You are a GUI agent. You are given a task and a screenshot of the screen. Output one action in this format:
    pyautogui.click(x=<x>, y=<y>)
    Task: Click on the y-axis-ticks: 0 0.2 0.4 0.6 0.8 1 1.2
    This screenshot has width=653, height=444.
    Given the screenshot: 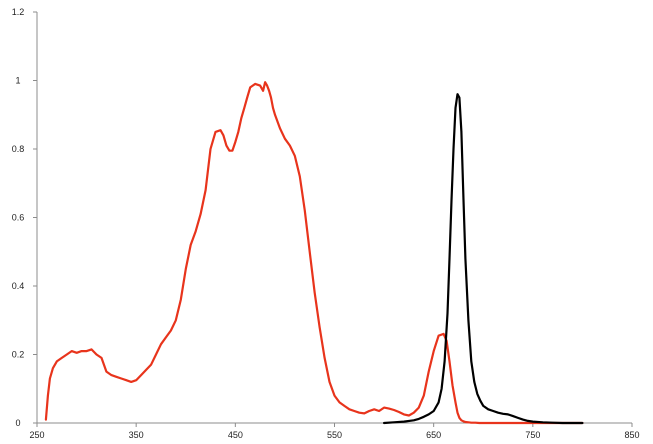 What is the action you would take?
    pyautogui.click(x=24, y=217)
    